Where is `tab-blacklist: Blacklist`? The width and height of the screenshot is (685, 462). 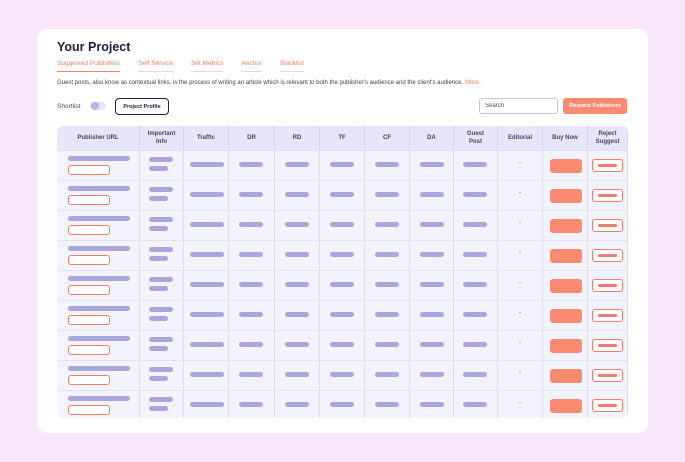
tab-blacklist: Blacklist is located at coordinates (292, 66).